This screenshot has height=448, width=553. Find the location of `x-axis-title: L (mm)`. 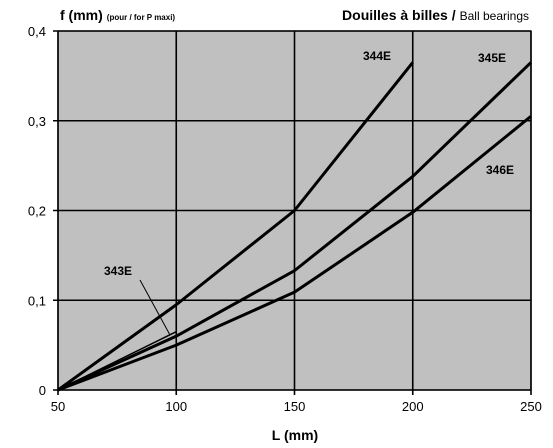

x-axis-title: L (mm) is located at coordinates (295, 435).